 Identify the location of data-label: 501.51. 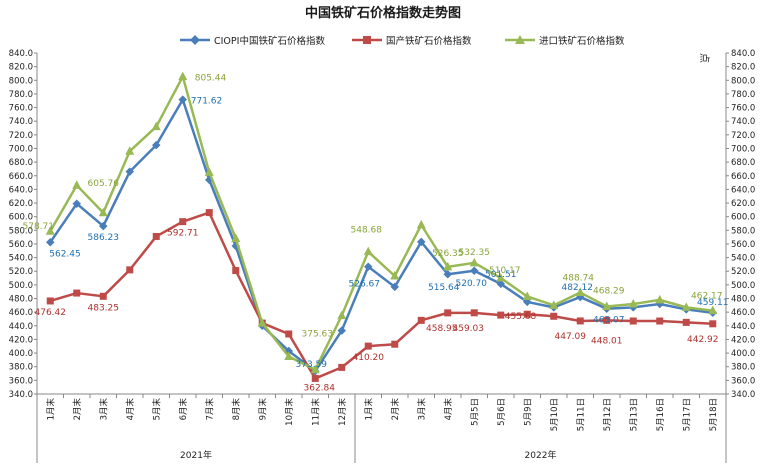
(501, 275).